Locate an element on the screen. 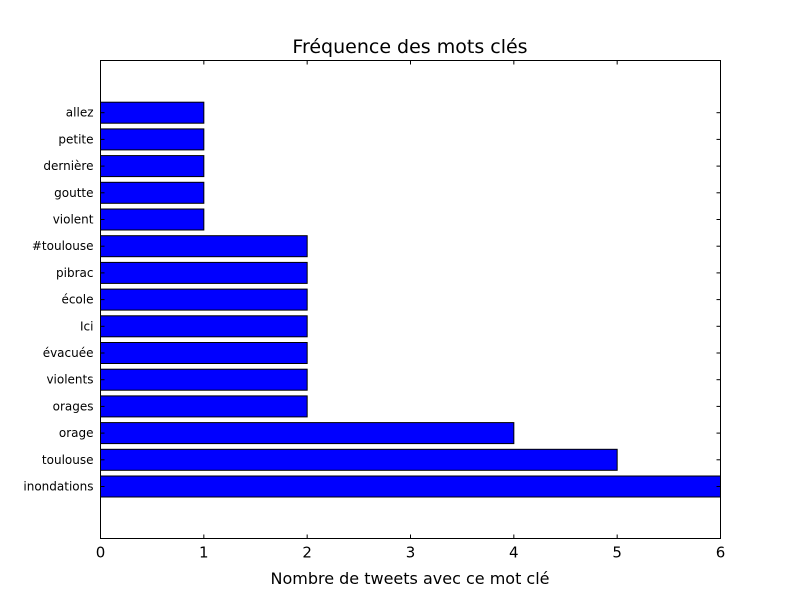 The image size is (800, 600). x-axis-label: Nombre de tweets avec ce mot clé is located at coordinates (409, 578).